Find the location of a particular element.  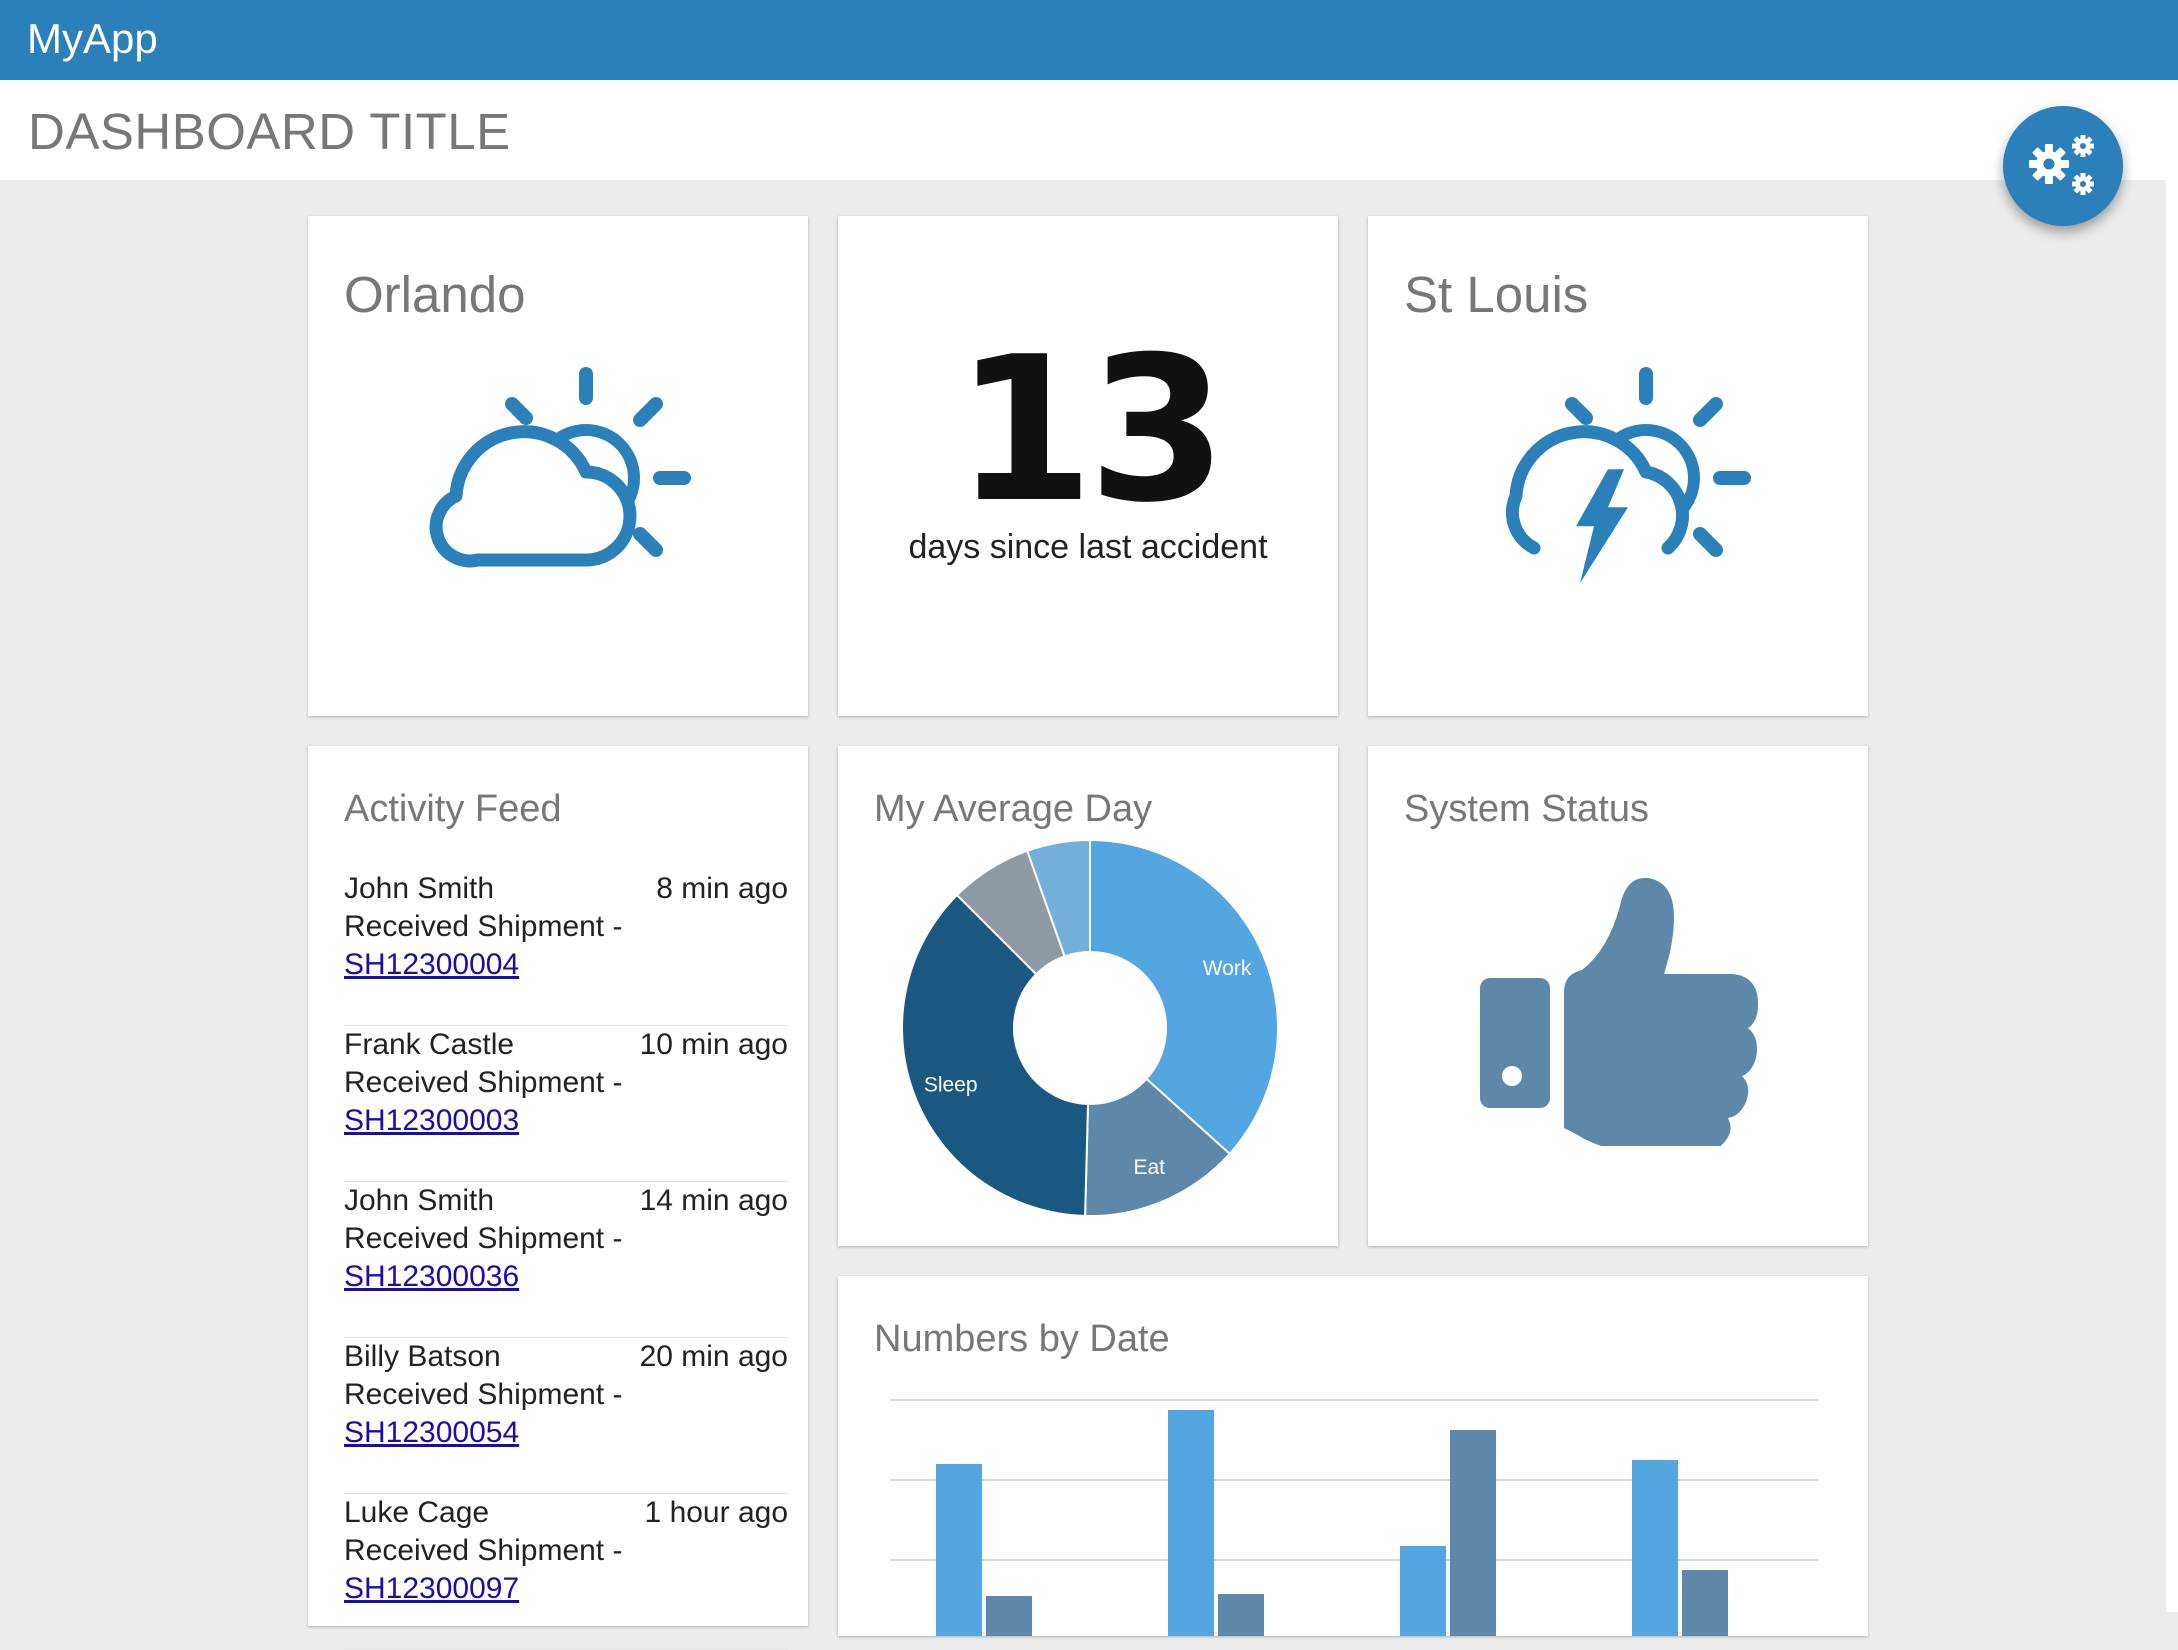

donut-label: Sleep is located at coordinates (951, 1085).